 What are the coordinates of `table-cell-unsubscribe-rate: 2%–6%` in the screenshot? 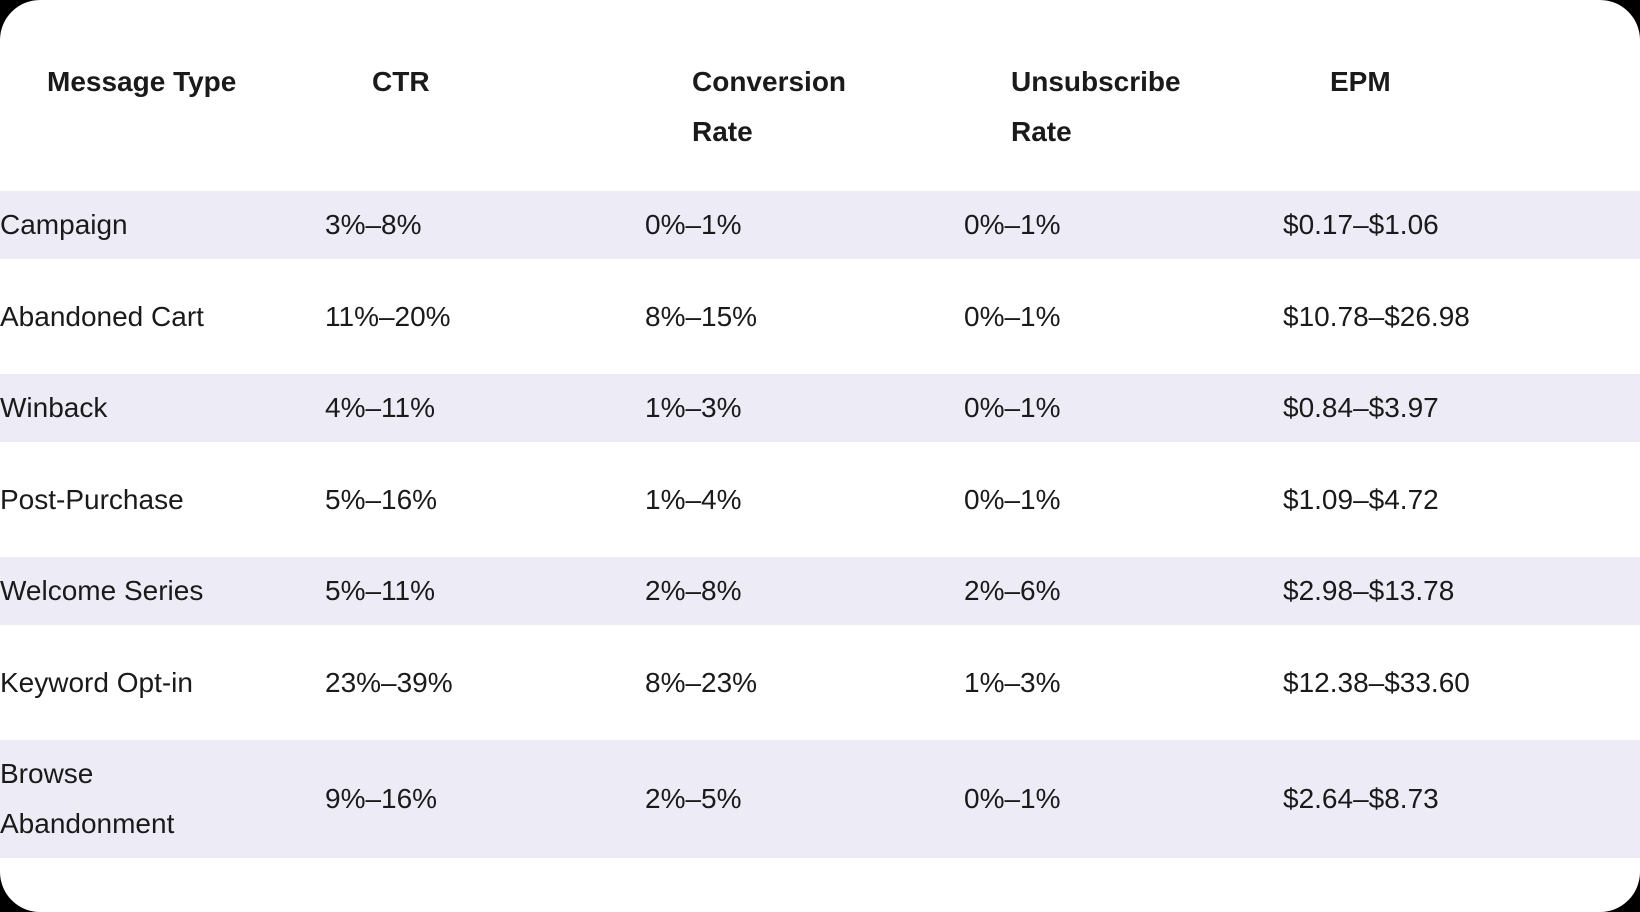 It's located at (1012, 590).